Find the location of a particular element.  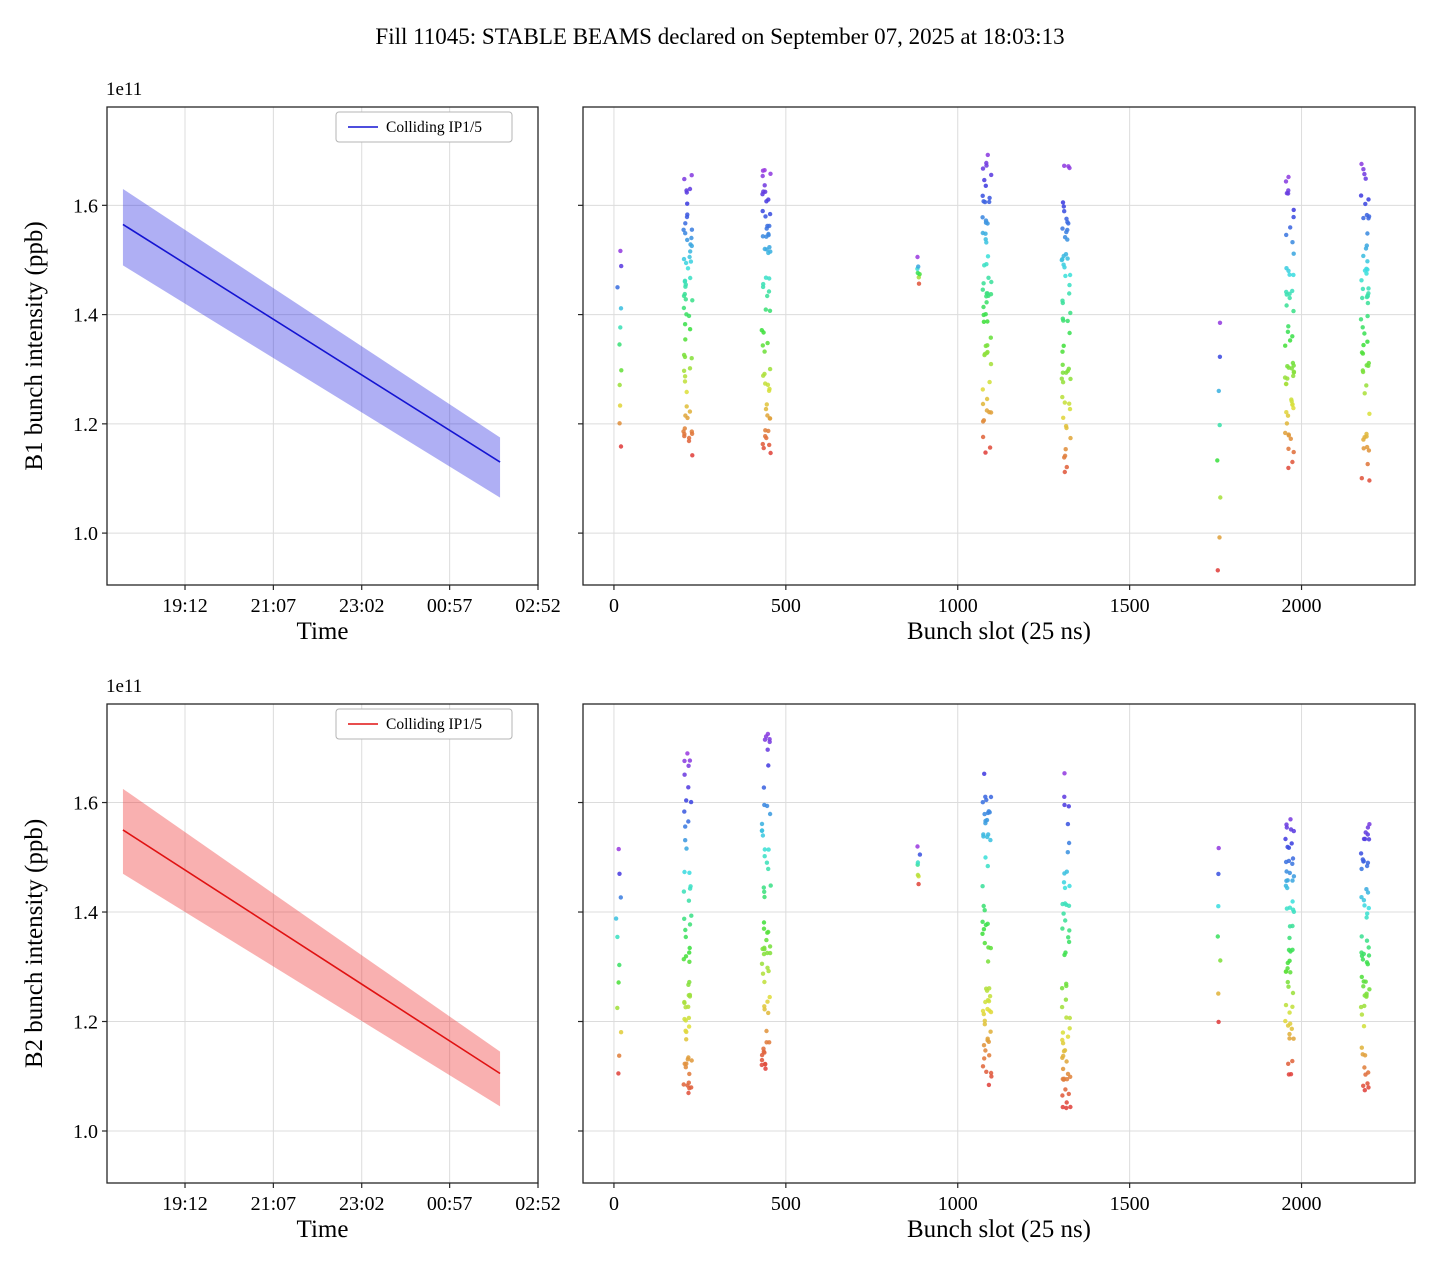

uncertainty-band is located at coordinates (311, 947).